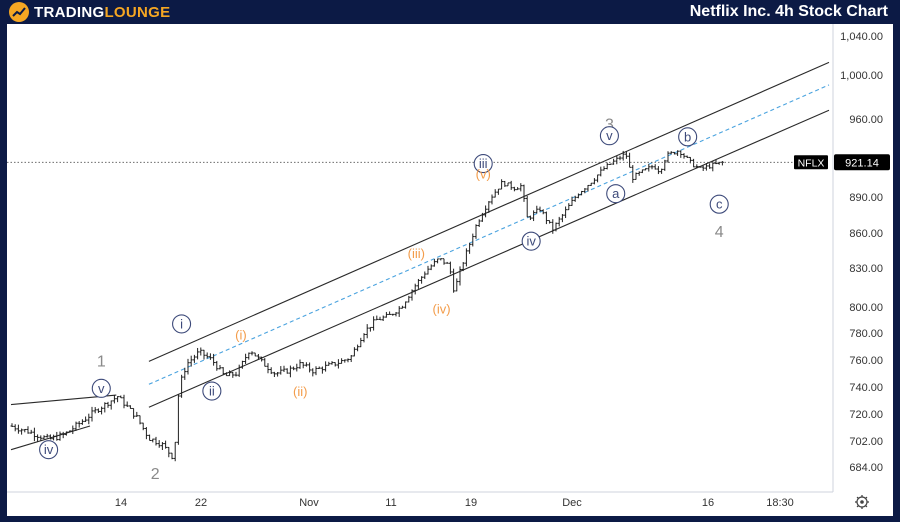  What do you see at coordinates (390, 503) in the screenshot?
I see `x-tick-label: 11` at bounding box center [390, 503].